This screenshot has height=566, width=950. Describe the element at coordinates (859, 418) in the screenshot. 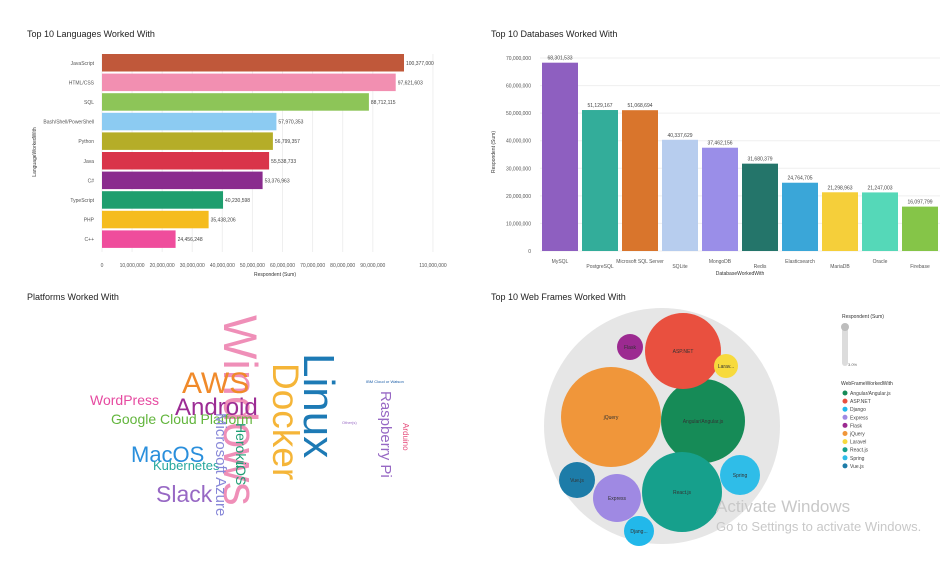

I see `legend-item-label: Express` at that location.